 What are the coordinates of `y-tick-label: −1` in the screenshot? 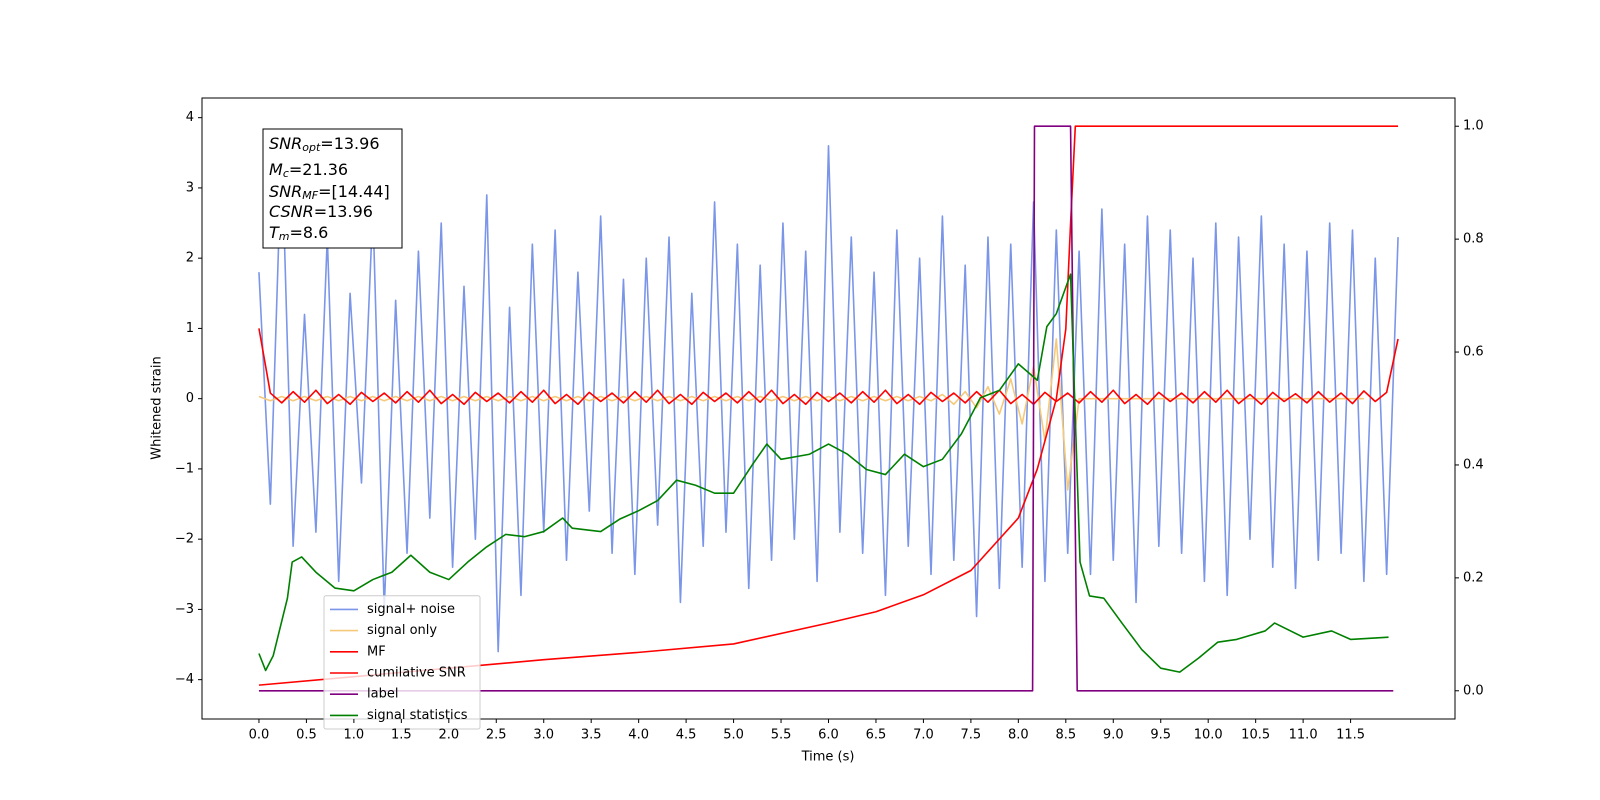 It's located at (184, 468).